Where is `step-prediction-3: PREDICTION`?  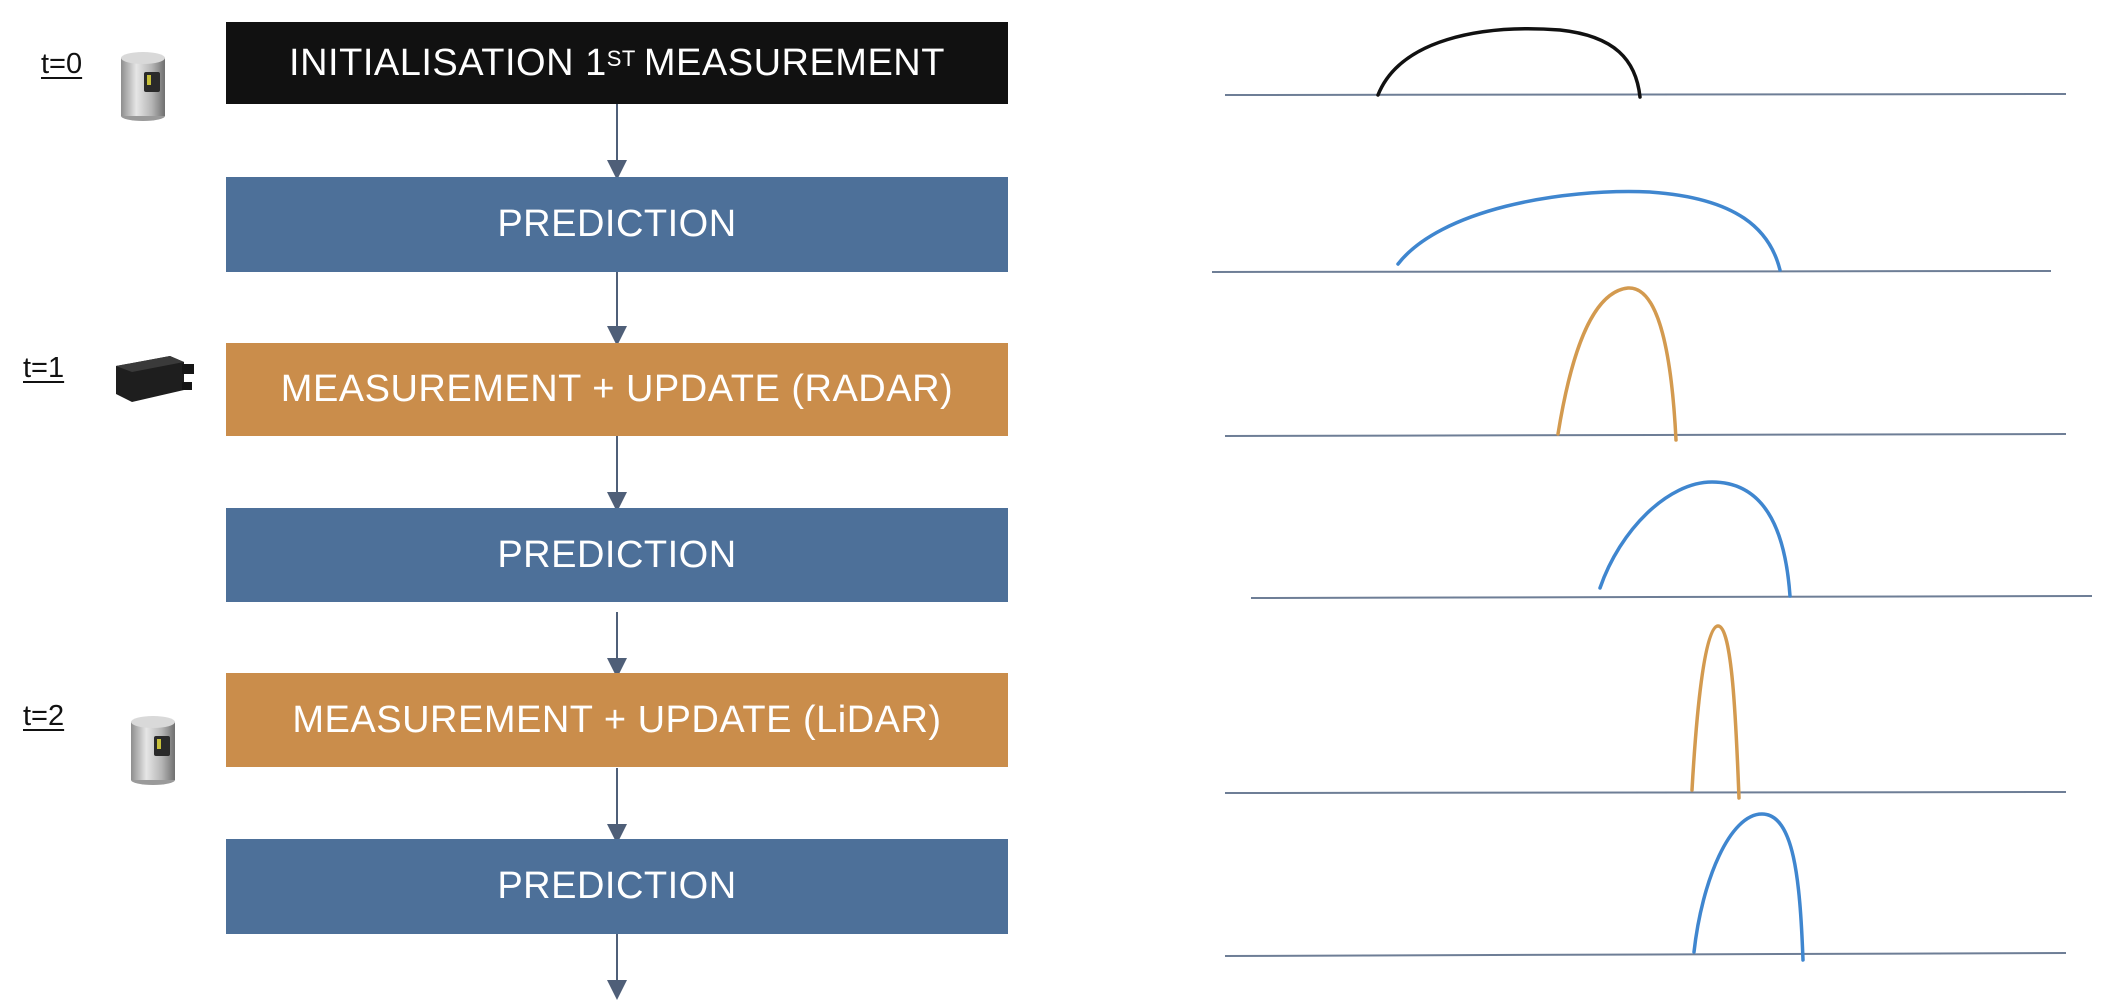 step-prediction-3: PREDICTION is located at coordinates (617, 886).